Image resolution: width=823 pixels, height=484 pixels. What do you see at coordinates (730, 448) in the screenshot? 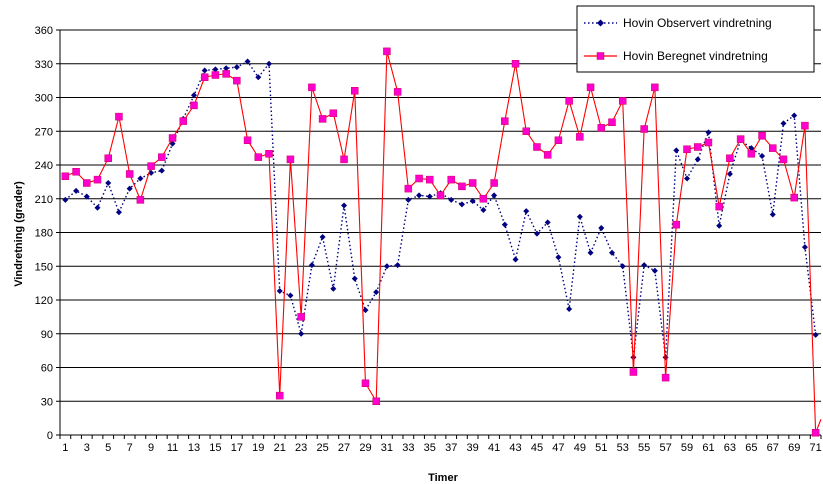
I see `x-tick-label: 63` at bounding box center [730, 448].